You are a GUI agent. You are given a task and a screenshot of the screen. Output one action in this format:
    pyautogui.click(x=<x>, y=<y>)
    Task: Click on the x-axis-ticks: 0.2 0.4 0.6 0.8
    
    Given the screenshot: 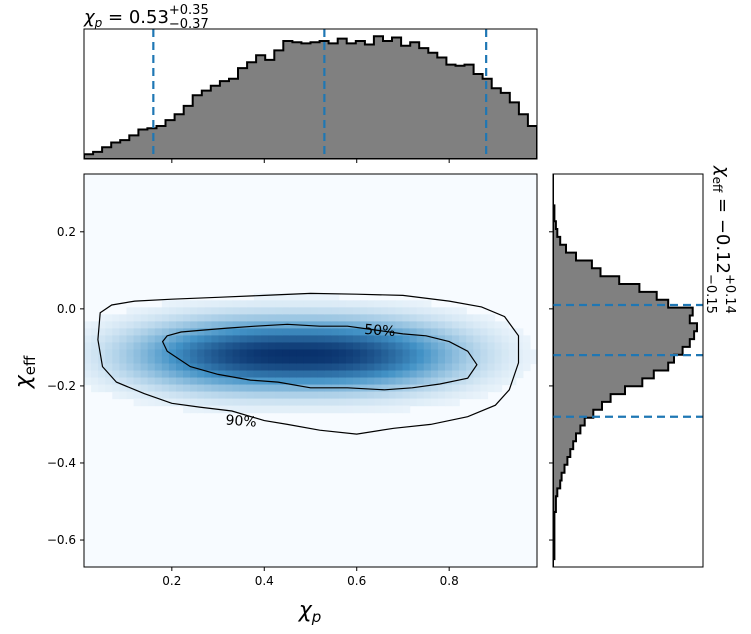 What is the action you would take?
    pyautogui.click(x=310, y=577)
    